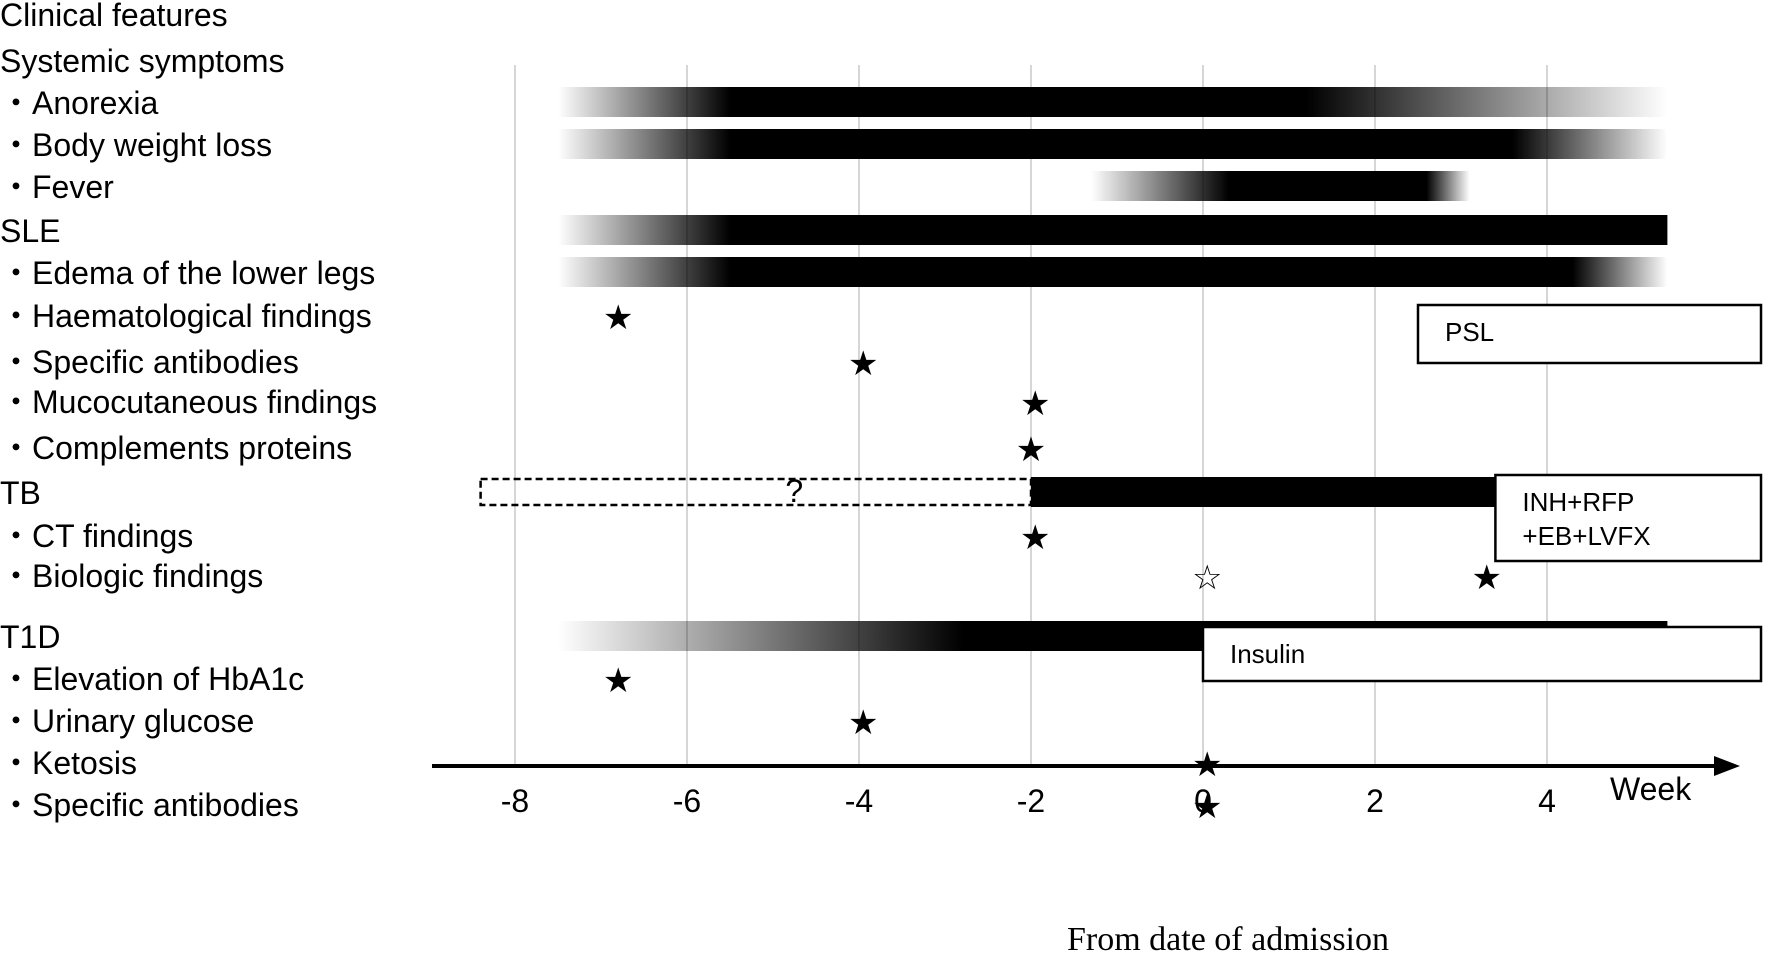  What do you see at coordinates (515, 801) in the screenshot?
I see `tick-label: -8` at bounding box center [515, 801].